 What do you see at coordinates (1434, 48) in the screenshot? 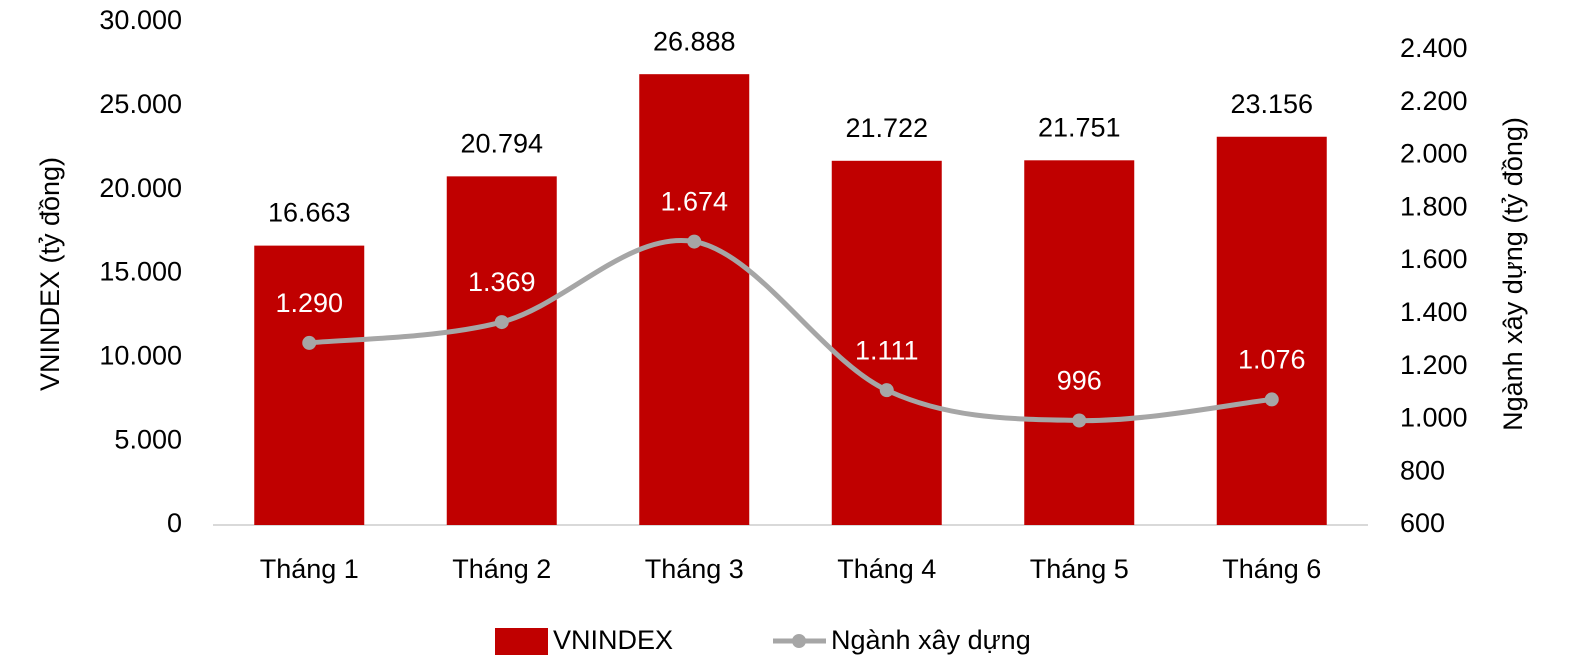
I see `y2-tick-label: 2.400` at bounding box center [1434, 48].